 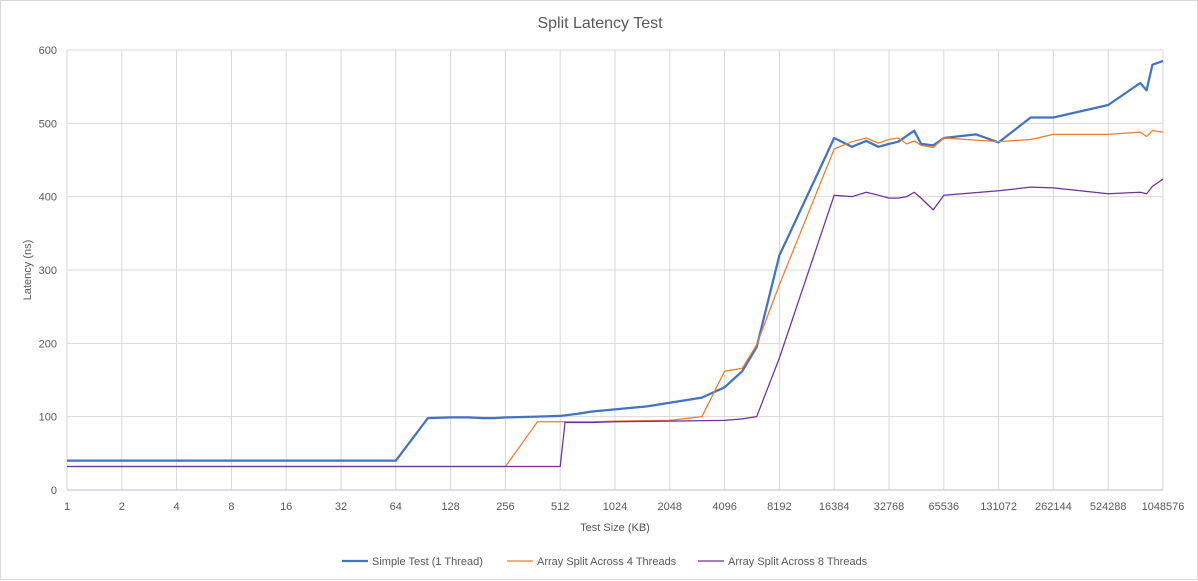 I want to click on x-tick-label: 2, so click(x=122, y=507).